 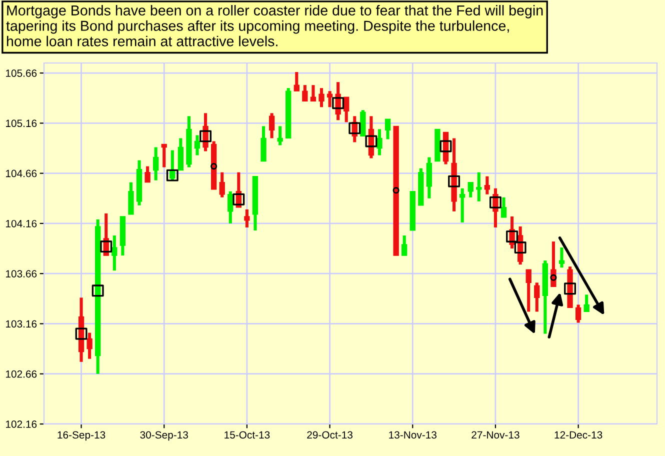 What do you see at coordinates (21, 424) in the screenshot?
I see `y-tick-label: 102.16` at bounding box center [21, 424].